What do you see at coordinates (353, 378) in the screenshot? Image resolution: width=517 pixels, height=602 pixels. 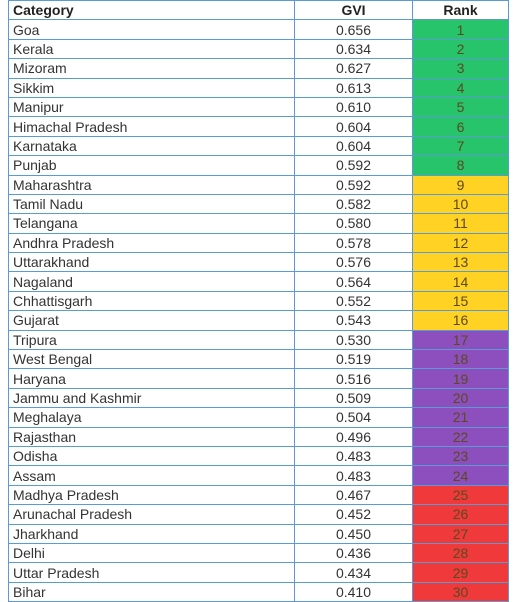 I see `gvi-cell: 0.516` at bounding box center [353, 378].